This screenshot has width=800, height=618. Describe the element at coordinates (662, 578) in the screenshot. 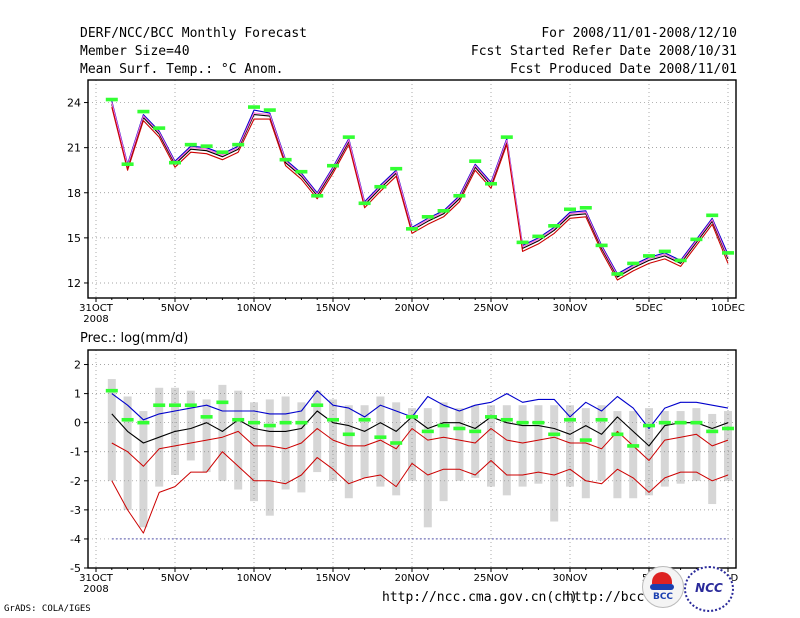

I see `bcc-logo-mark` at that location.